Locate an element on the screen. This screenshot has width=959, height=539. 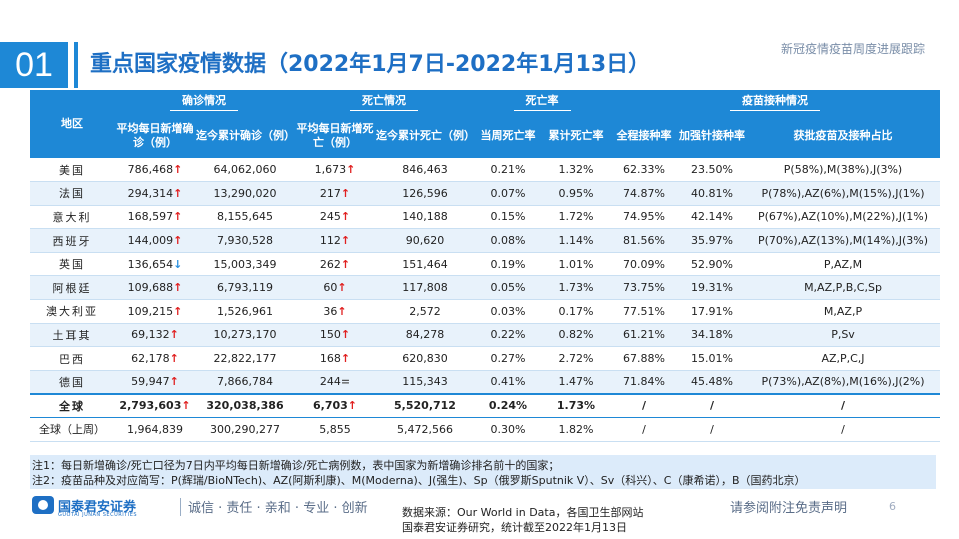
cell-week-mortality: 0.24% is located at coordinates (508, 405).